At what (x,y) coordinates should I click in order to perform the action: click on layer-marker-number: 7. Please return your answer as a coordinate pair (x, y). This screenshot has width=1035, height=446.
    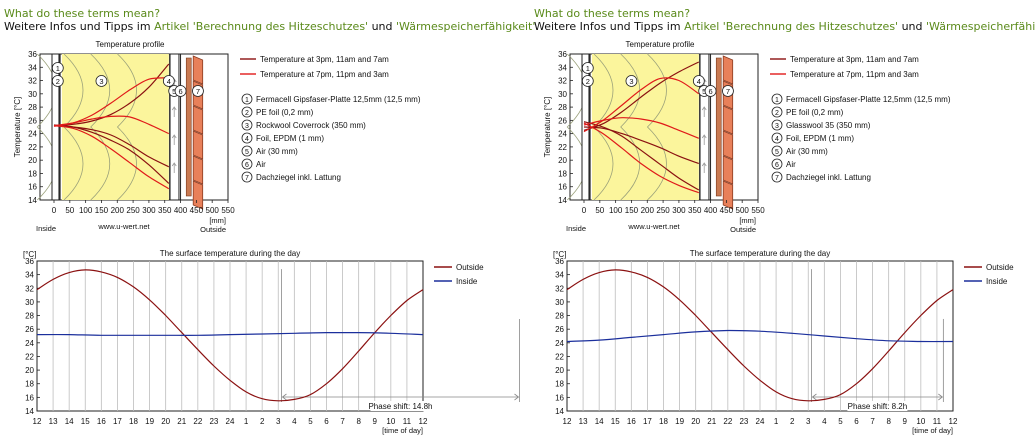
    Looking at the image, I should click on (728, 91).